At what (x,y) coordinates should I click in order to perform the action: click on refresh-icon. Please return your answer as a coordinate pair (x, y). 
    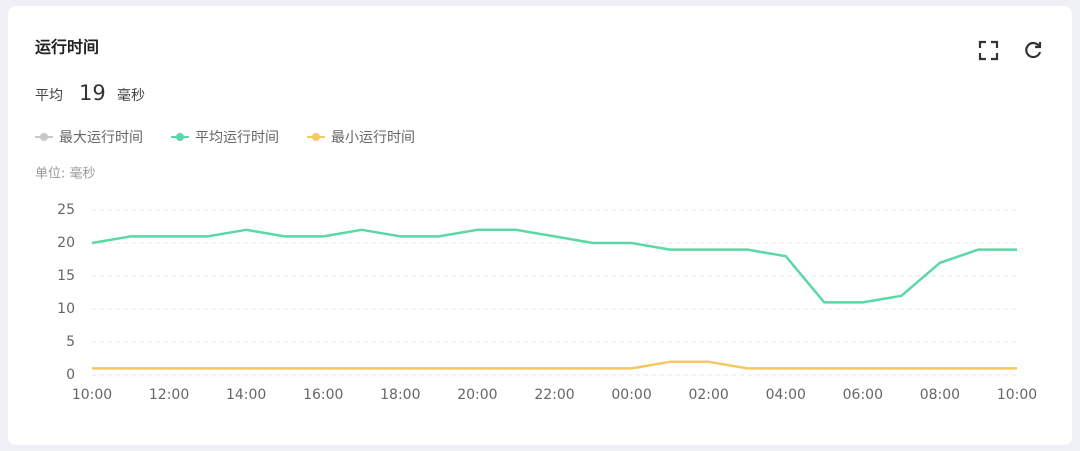
    Looking at the image, I should click on (1033, 50).